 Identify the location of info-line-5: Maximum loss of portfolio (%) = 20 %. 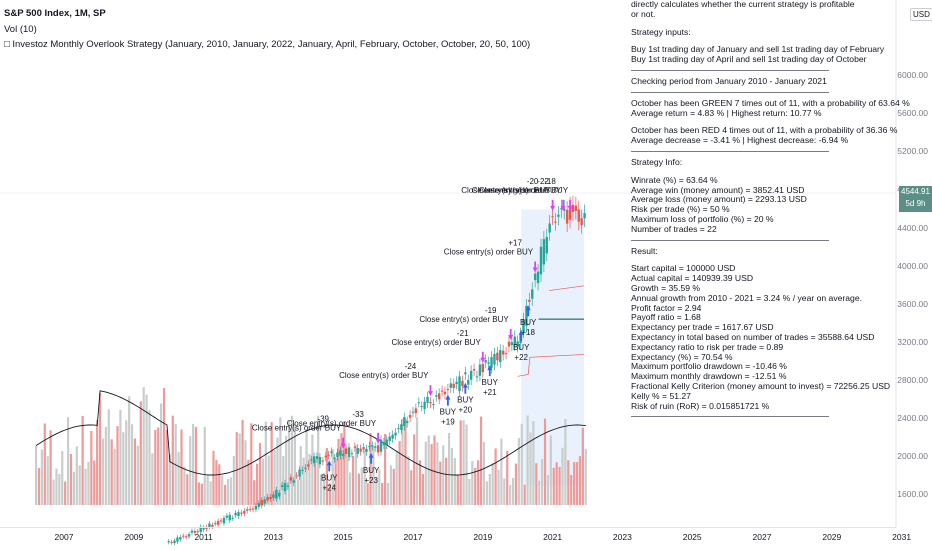
(702, 218).